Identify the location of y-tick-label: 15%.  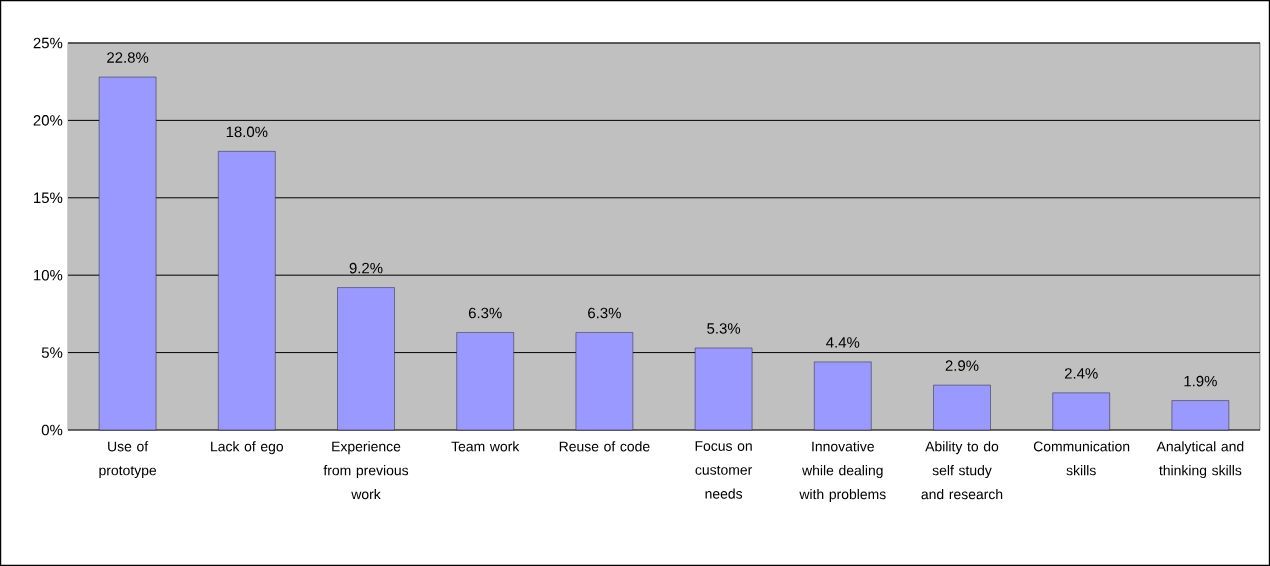
(48, 198).